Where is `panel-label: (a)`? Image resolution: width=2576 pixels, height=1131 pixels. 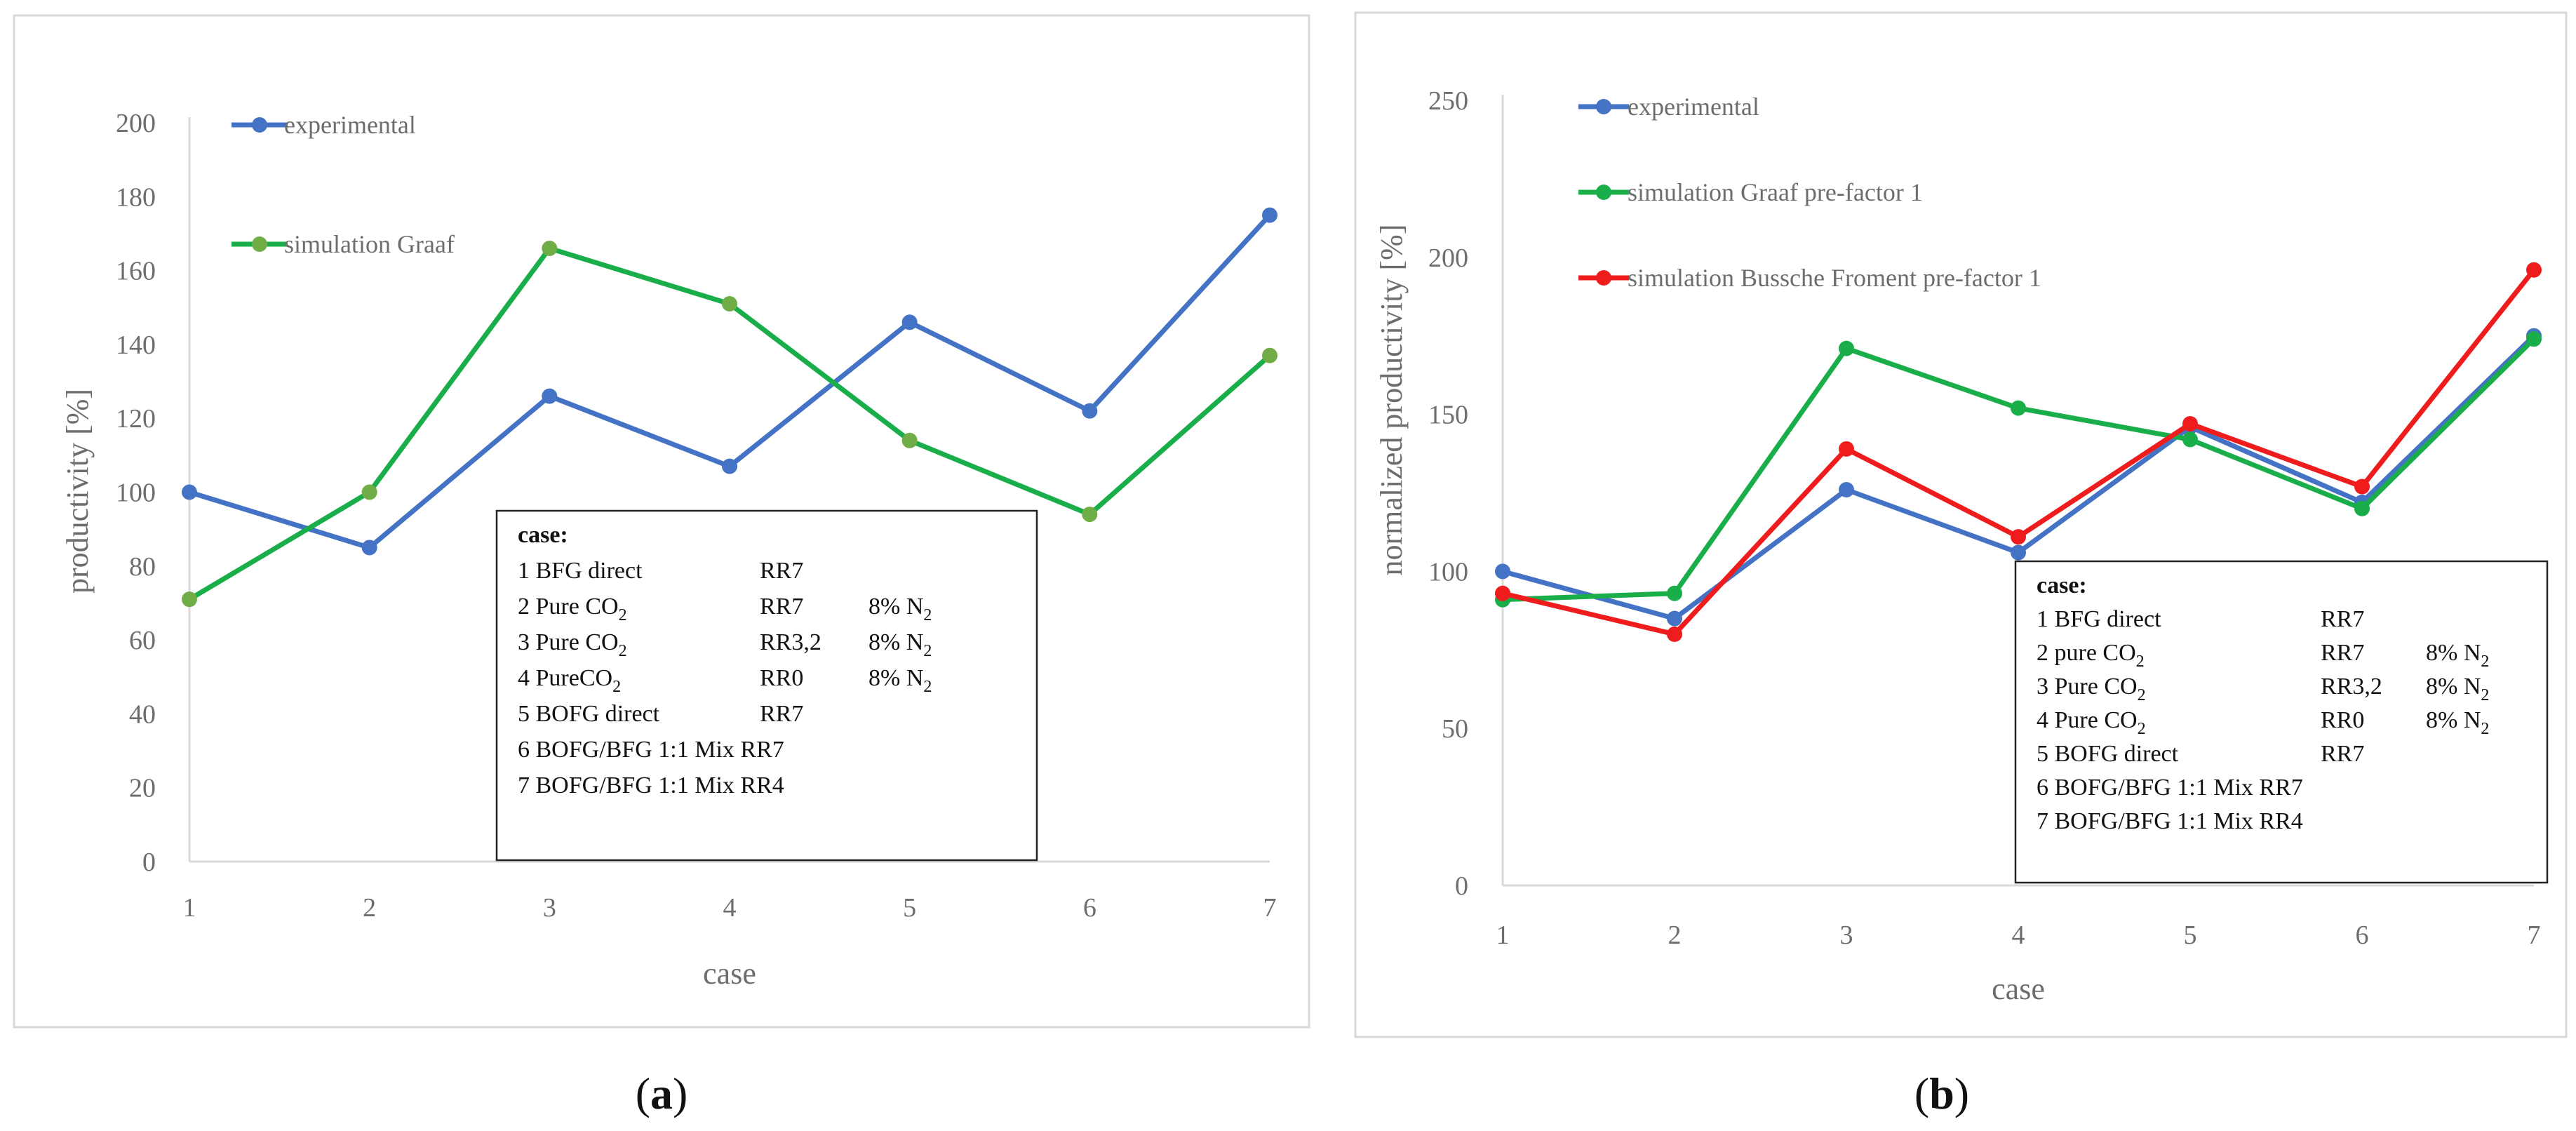
panel-label: (a) is located at coordinates (662, 1094).